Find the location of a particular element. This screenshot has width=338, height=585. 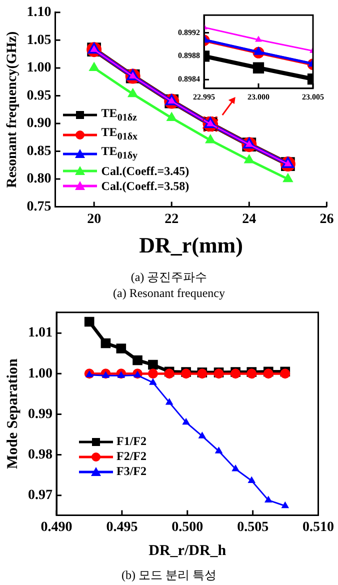

y-axis-title: Resonant frequency(GHz) is located at coordinates (12, 109).